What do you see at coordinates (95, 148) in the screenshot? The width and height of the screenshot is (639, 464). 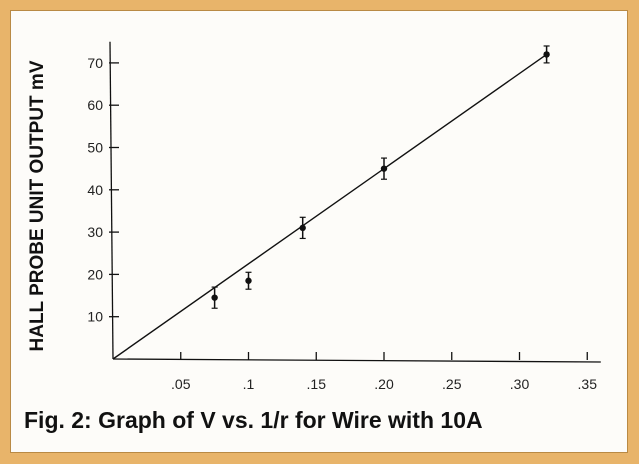 I see `y-tick-label: 50` at bounding box center [95, 148].